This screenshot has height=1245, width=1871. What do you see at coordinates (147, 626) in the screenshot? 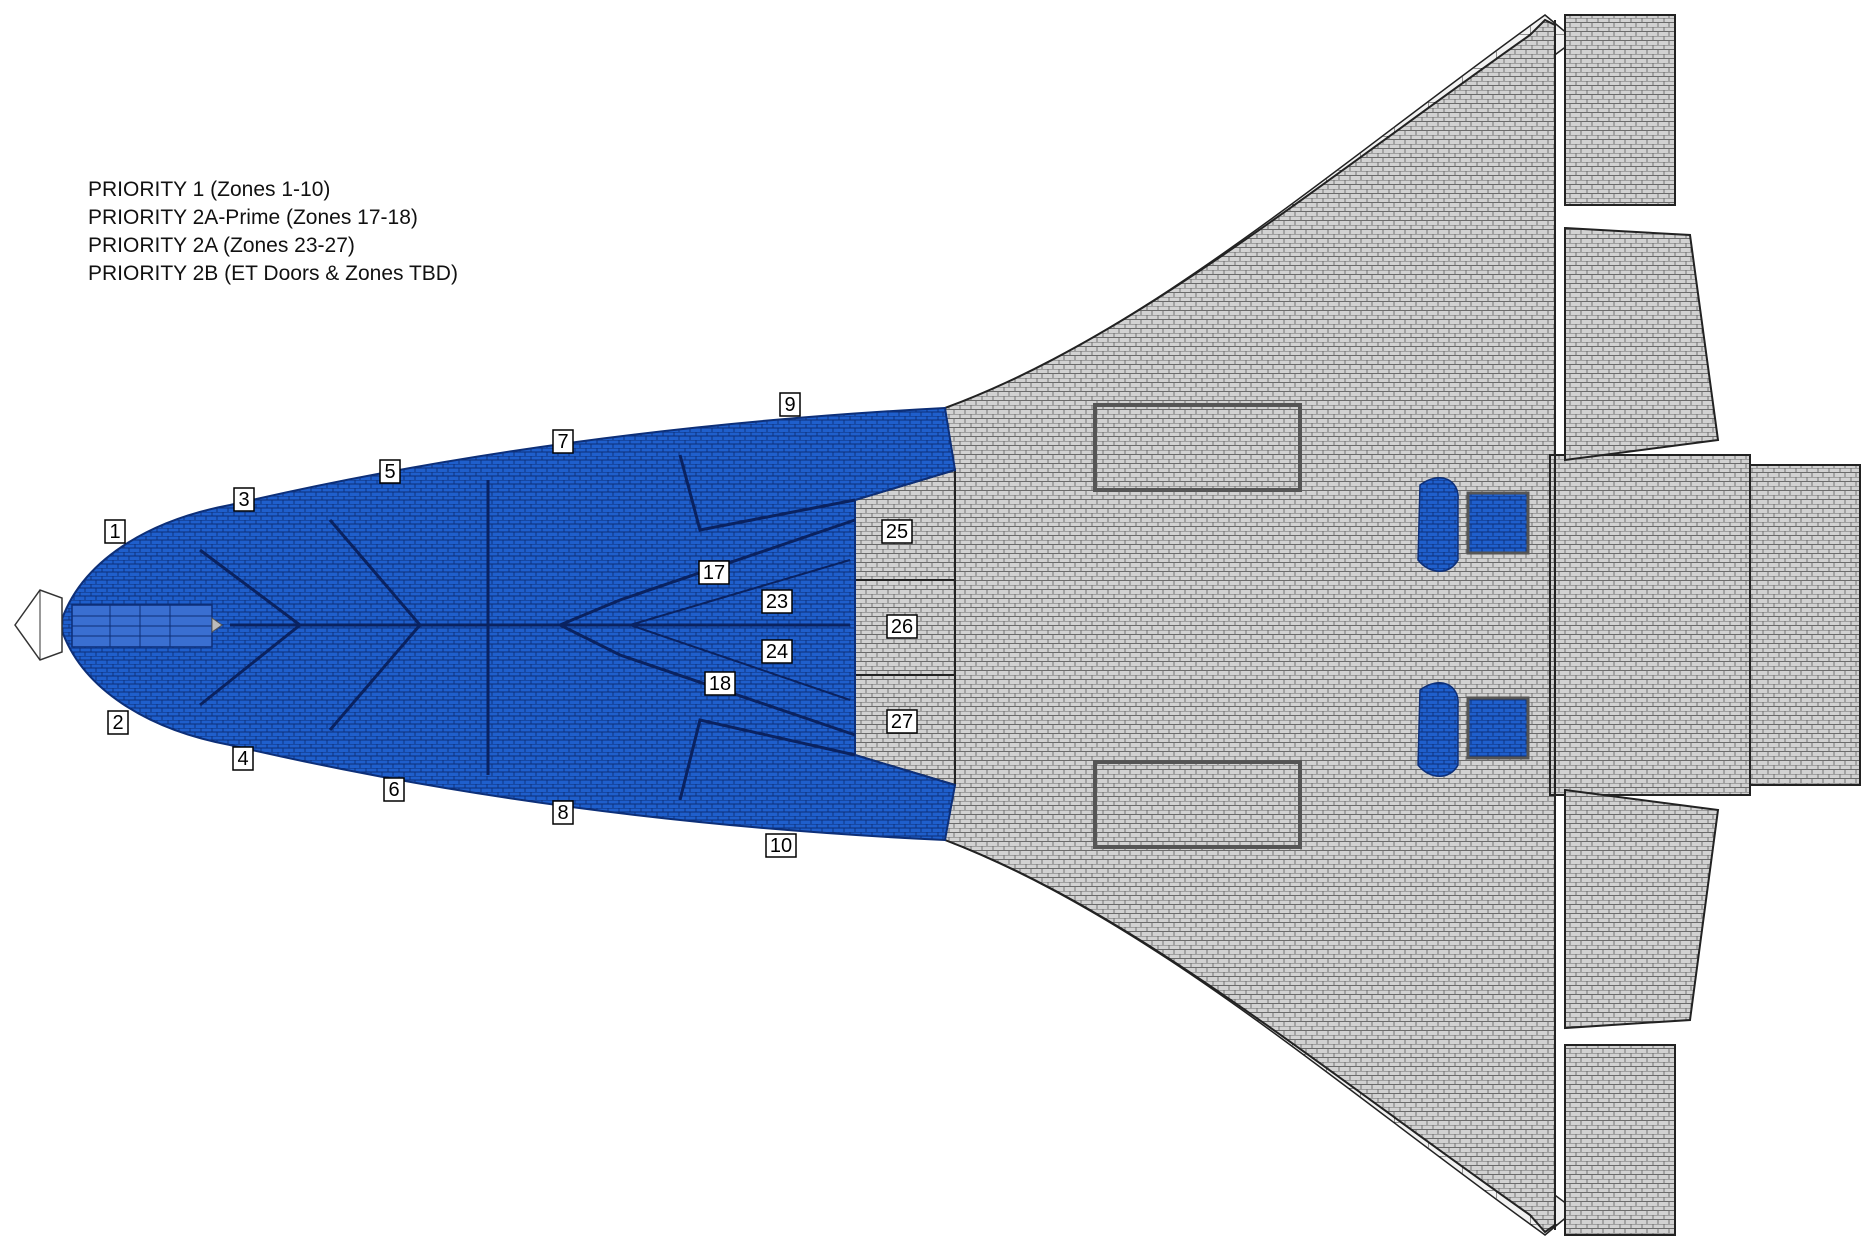
I see `nose-gear-door` at bounding box center [147, 626].